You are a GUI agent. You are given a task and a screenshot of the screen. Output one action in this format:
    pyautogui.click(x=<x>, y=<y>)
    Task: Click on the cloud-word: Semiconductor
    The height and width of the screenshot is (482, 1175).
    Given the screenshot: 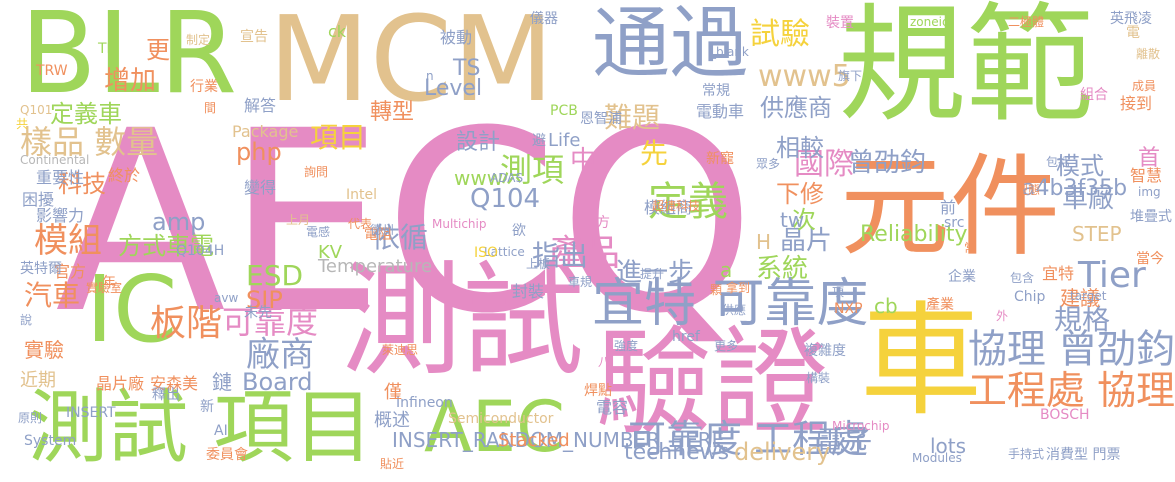 What is the action you would take?
    pyautogui.click(x=501, y=419)
    